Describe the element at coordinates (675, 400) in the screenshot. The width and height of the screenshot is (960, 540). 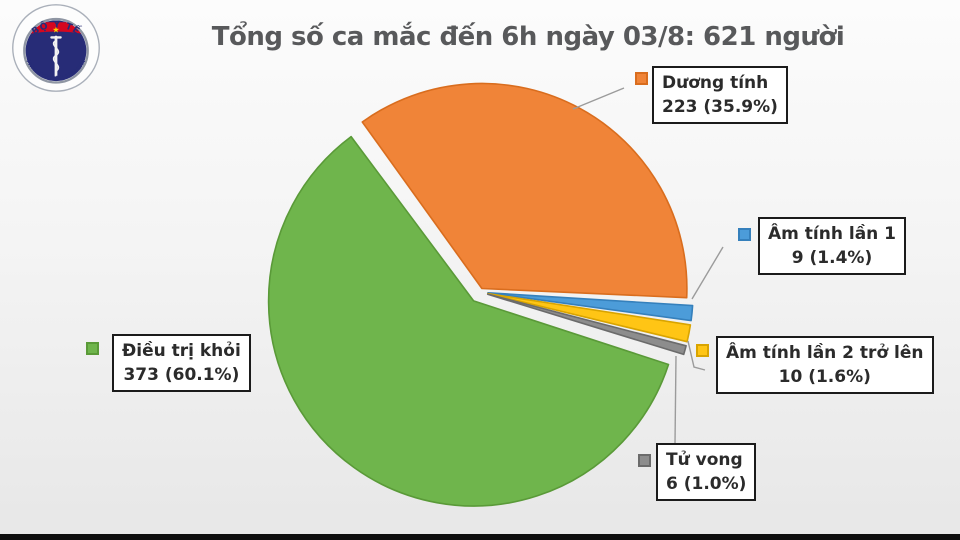
I see `leader-line-tu-vong` at that location.